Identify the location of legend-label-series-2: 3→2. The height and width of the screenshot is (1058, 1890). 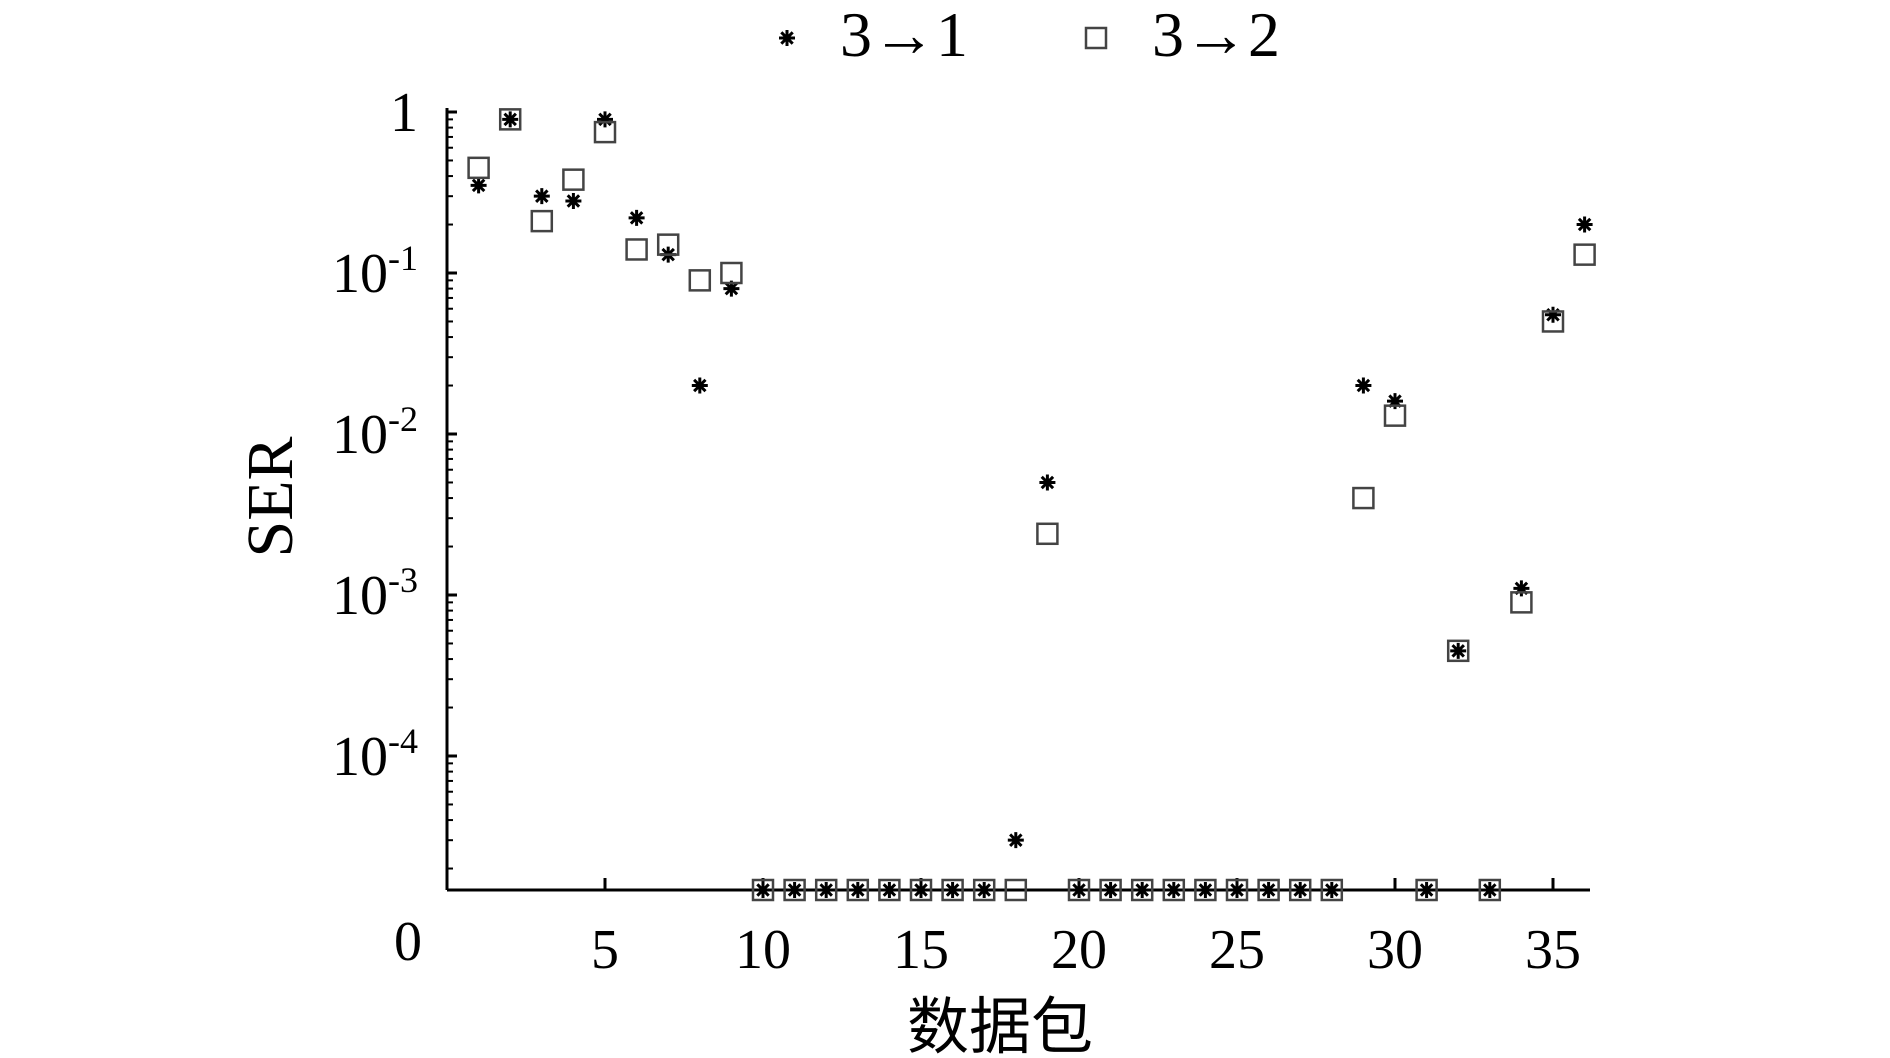
(1216, 35).